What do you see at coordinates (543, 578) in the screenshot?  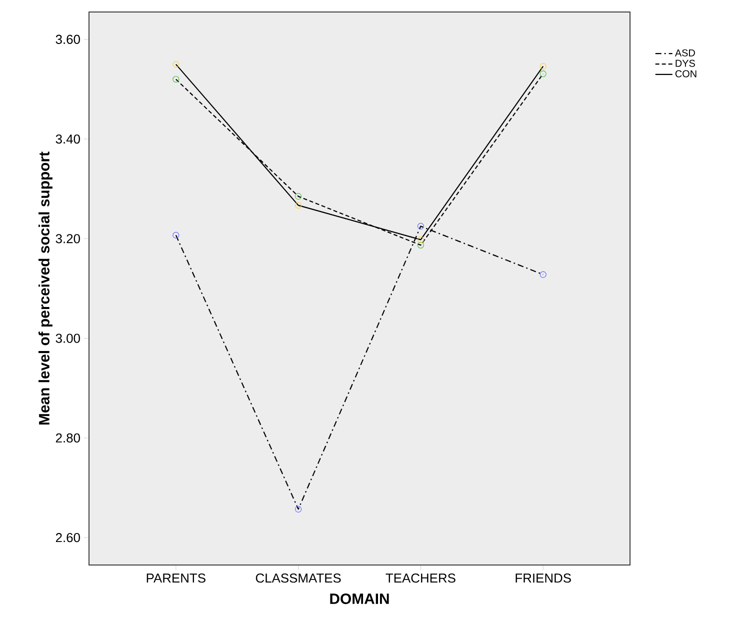 I see `x-tick-label: FRIENDS` at bounding box center [543, 578].